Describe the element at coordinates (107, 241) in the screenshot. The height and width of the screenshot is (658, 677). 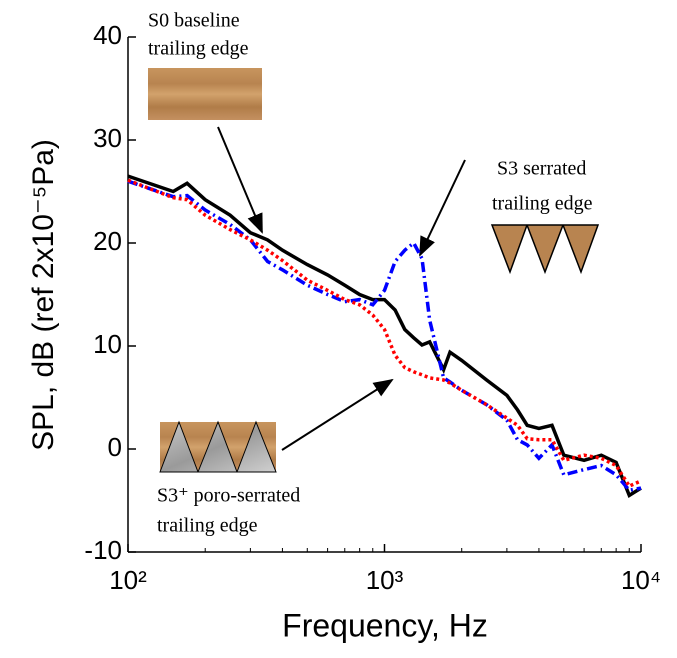
I see `y-tick-label: 20` at that location.